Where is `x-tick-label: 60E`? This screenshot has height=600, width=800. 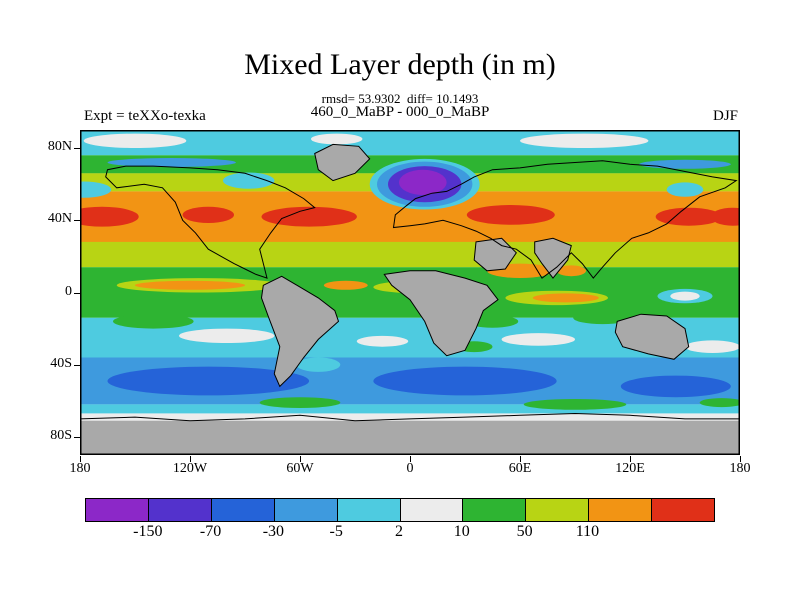 x-tick-label: 60E is located at coordinates (520, 468).